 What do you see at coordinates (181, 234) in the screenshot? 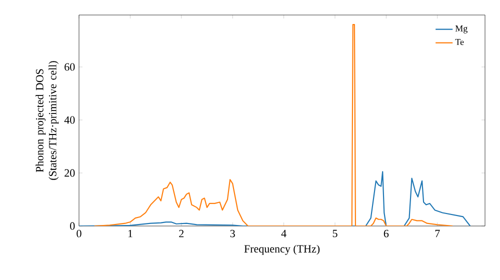
I see `x-tick-label: 2` at bounding box center [181, 234].